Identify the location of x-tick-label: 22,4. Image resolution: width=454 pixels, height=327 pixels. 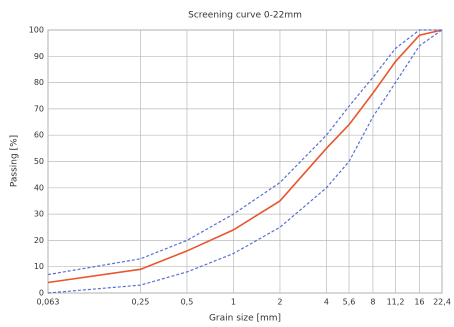
(442, 302).